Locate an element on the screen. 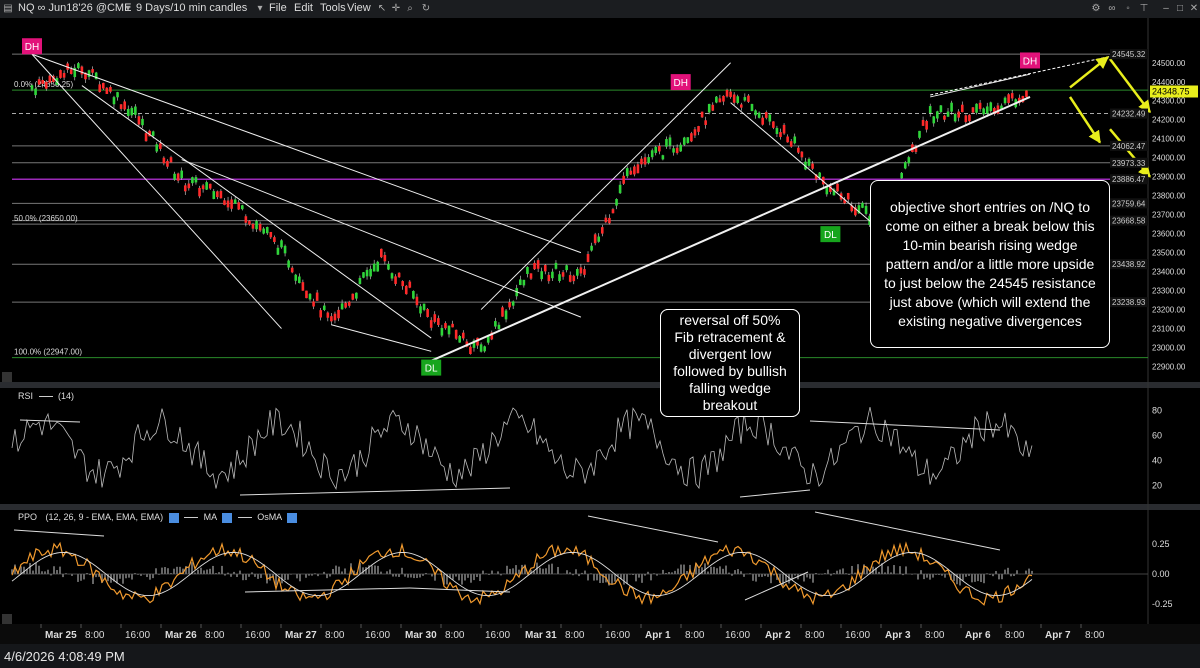  menu-file: File is located at coordinates (278, 8).